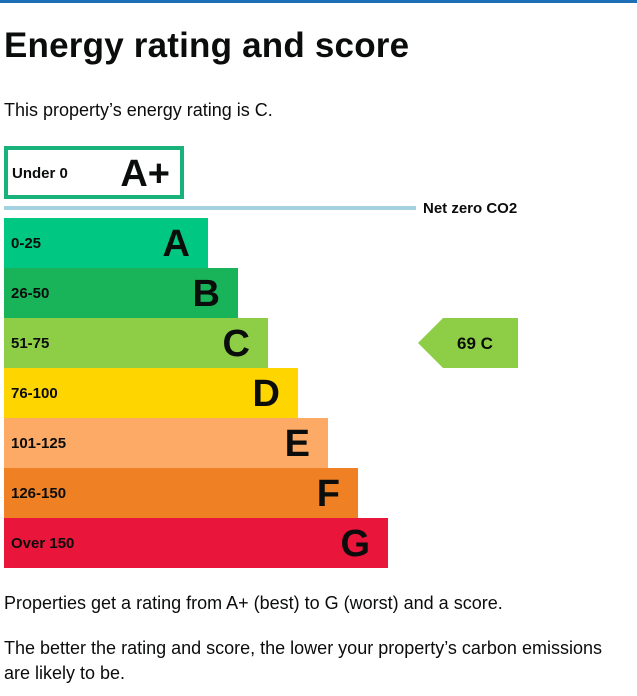 The width and height of the screenshot is (637, 696). Describe the element at coordinates (475, 343) in the screenshot. I see `current-rating-label: 69 C` at that location.